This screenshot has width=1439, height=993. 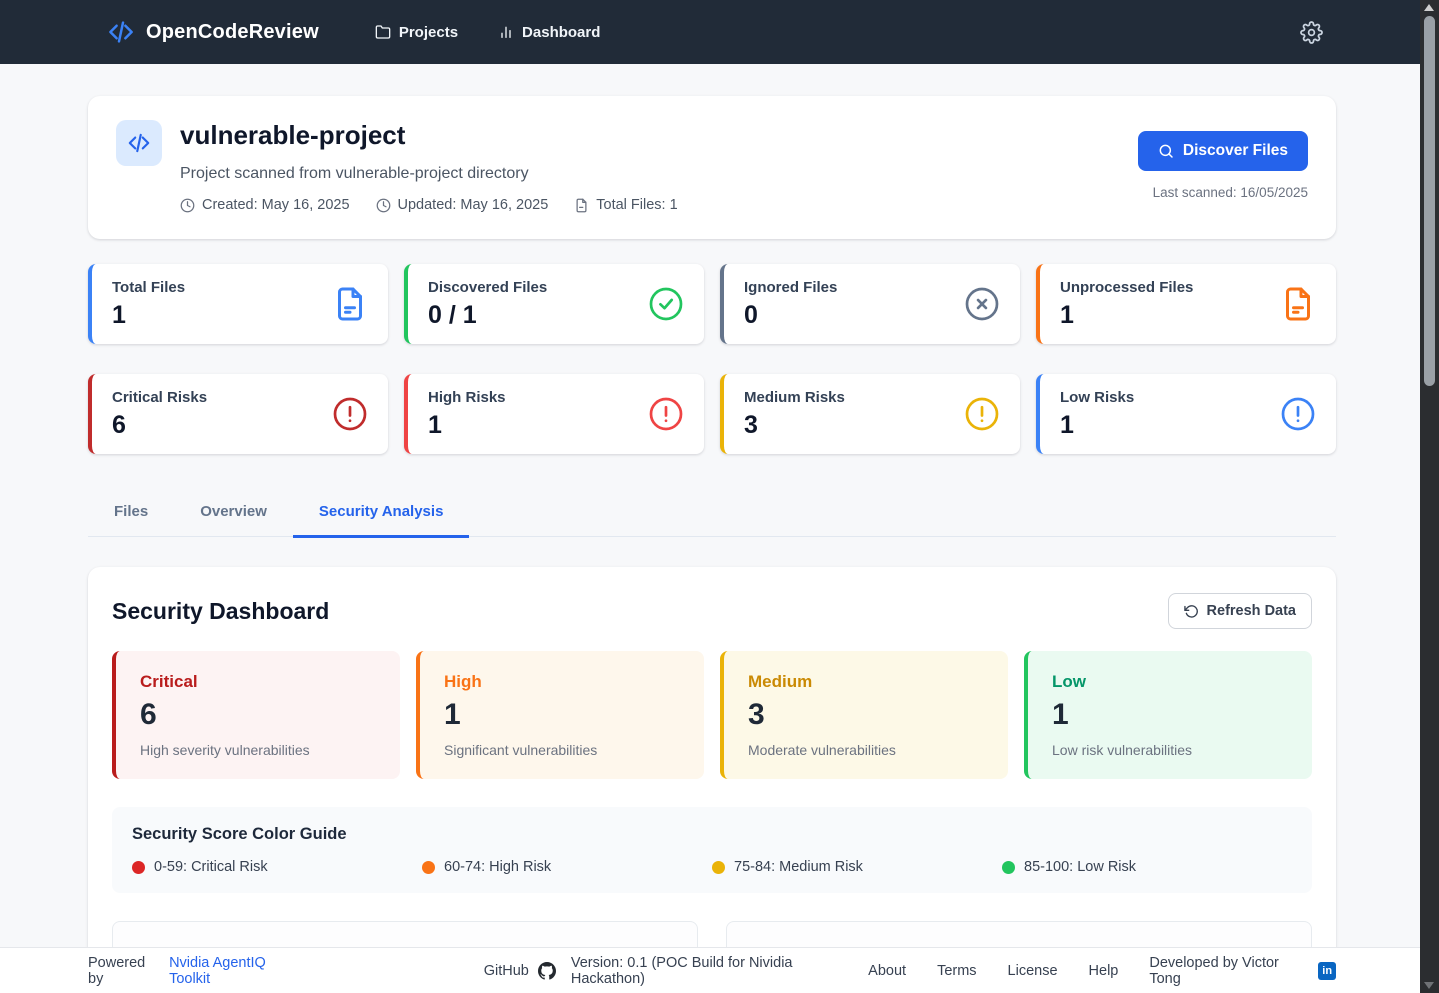 I want to click on low-dot-icon, so click(x=1008, y=867).